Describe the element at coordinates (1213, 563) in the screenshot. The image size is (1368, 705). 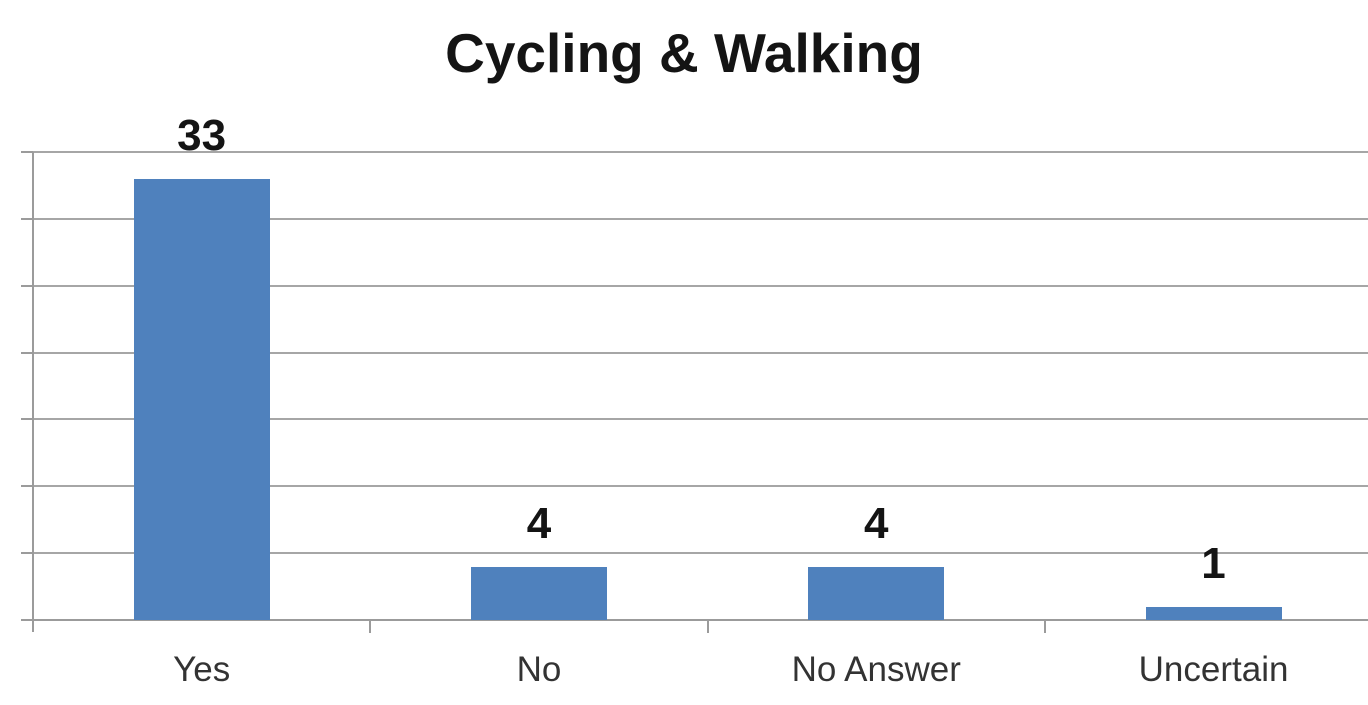
I see `data-label-uncertain: 1` at that location.